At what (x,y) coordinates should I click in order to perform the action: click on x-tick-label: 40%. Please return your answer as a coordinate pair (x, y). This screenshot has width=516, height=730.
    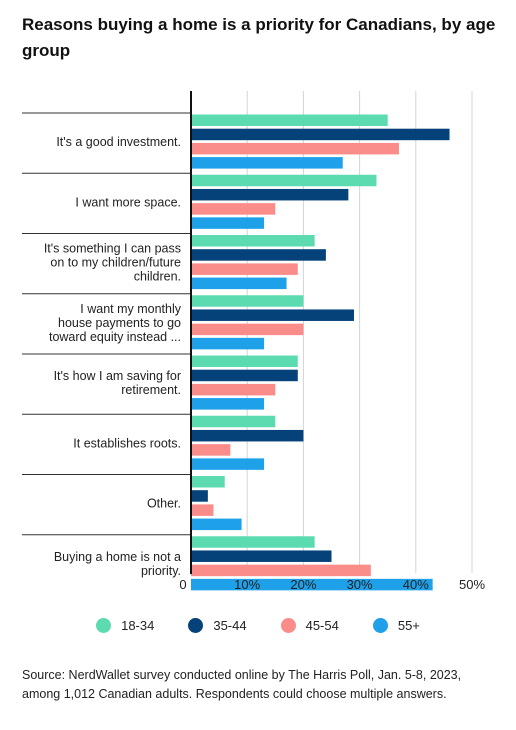
    Looking at the image, I should click on (416, 584).